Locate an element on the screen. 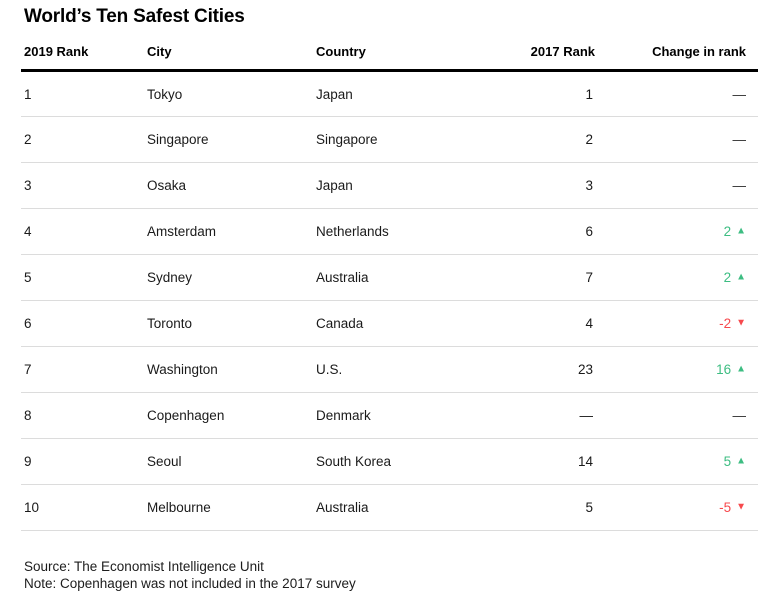 Image resolution: width=768 pixels, height=611 pixels. cell-city: Amsterdam is located at coordinates (228, 231).